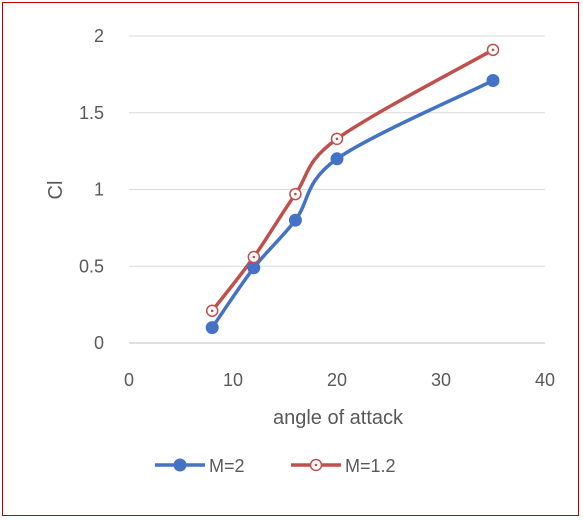  I want to click on legend: M=2 M=1.2, so click(275, 466).